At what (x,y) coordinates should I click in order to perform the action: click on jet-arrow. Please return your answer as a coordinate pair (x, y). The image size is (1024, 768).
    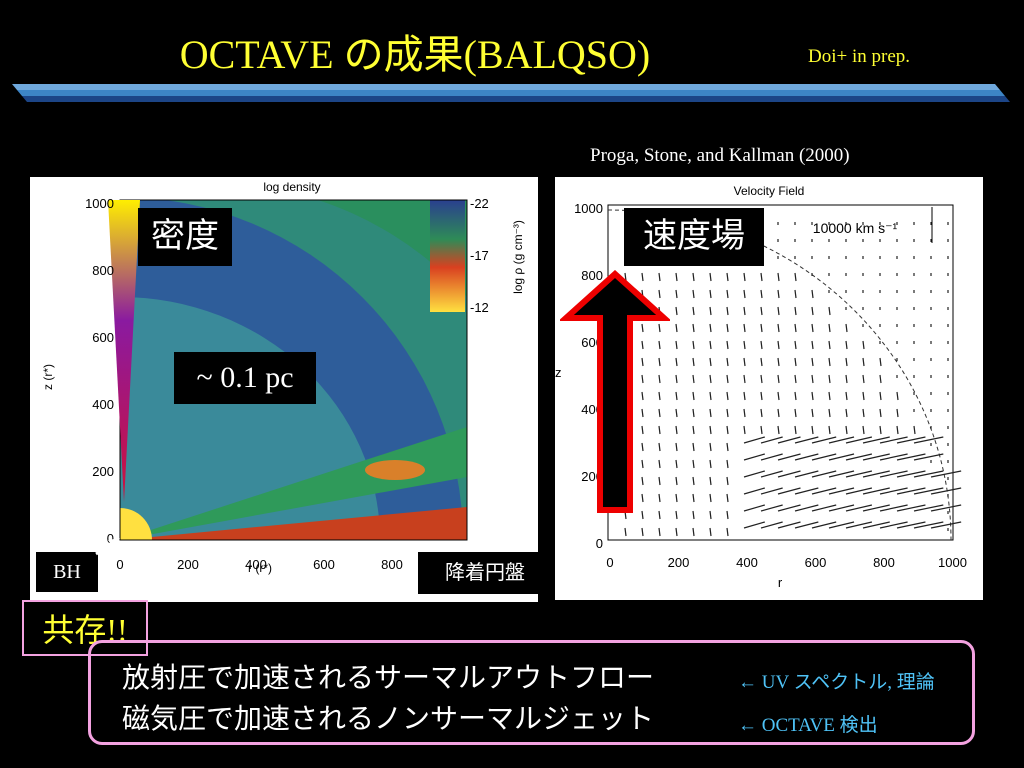
    Looking at the image, I should click on (615, 391).